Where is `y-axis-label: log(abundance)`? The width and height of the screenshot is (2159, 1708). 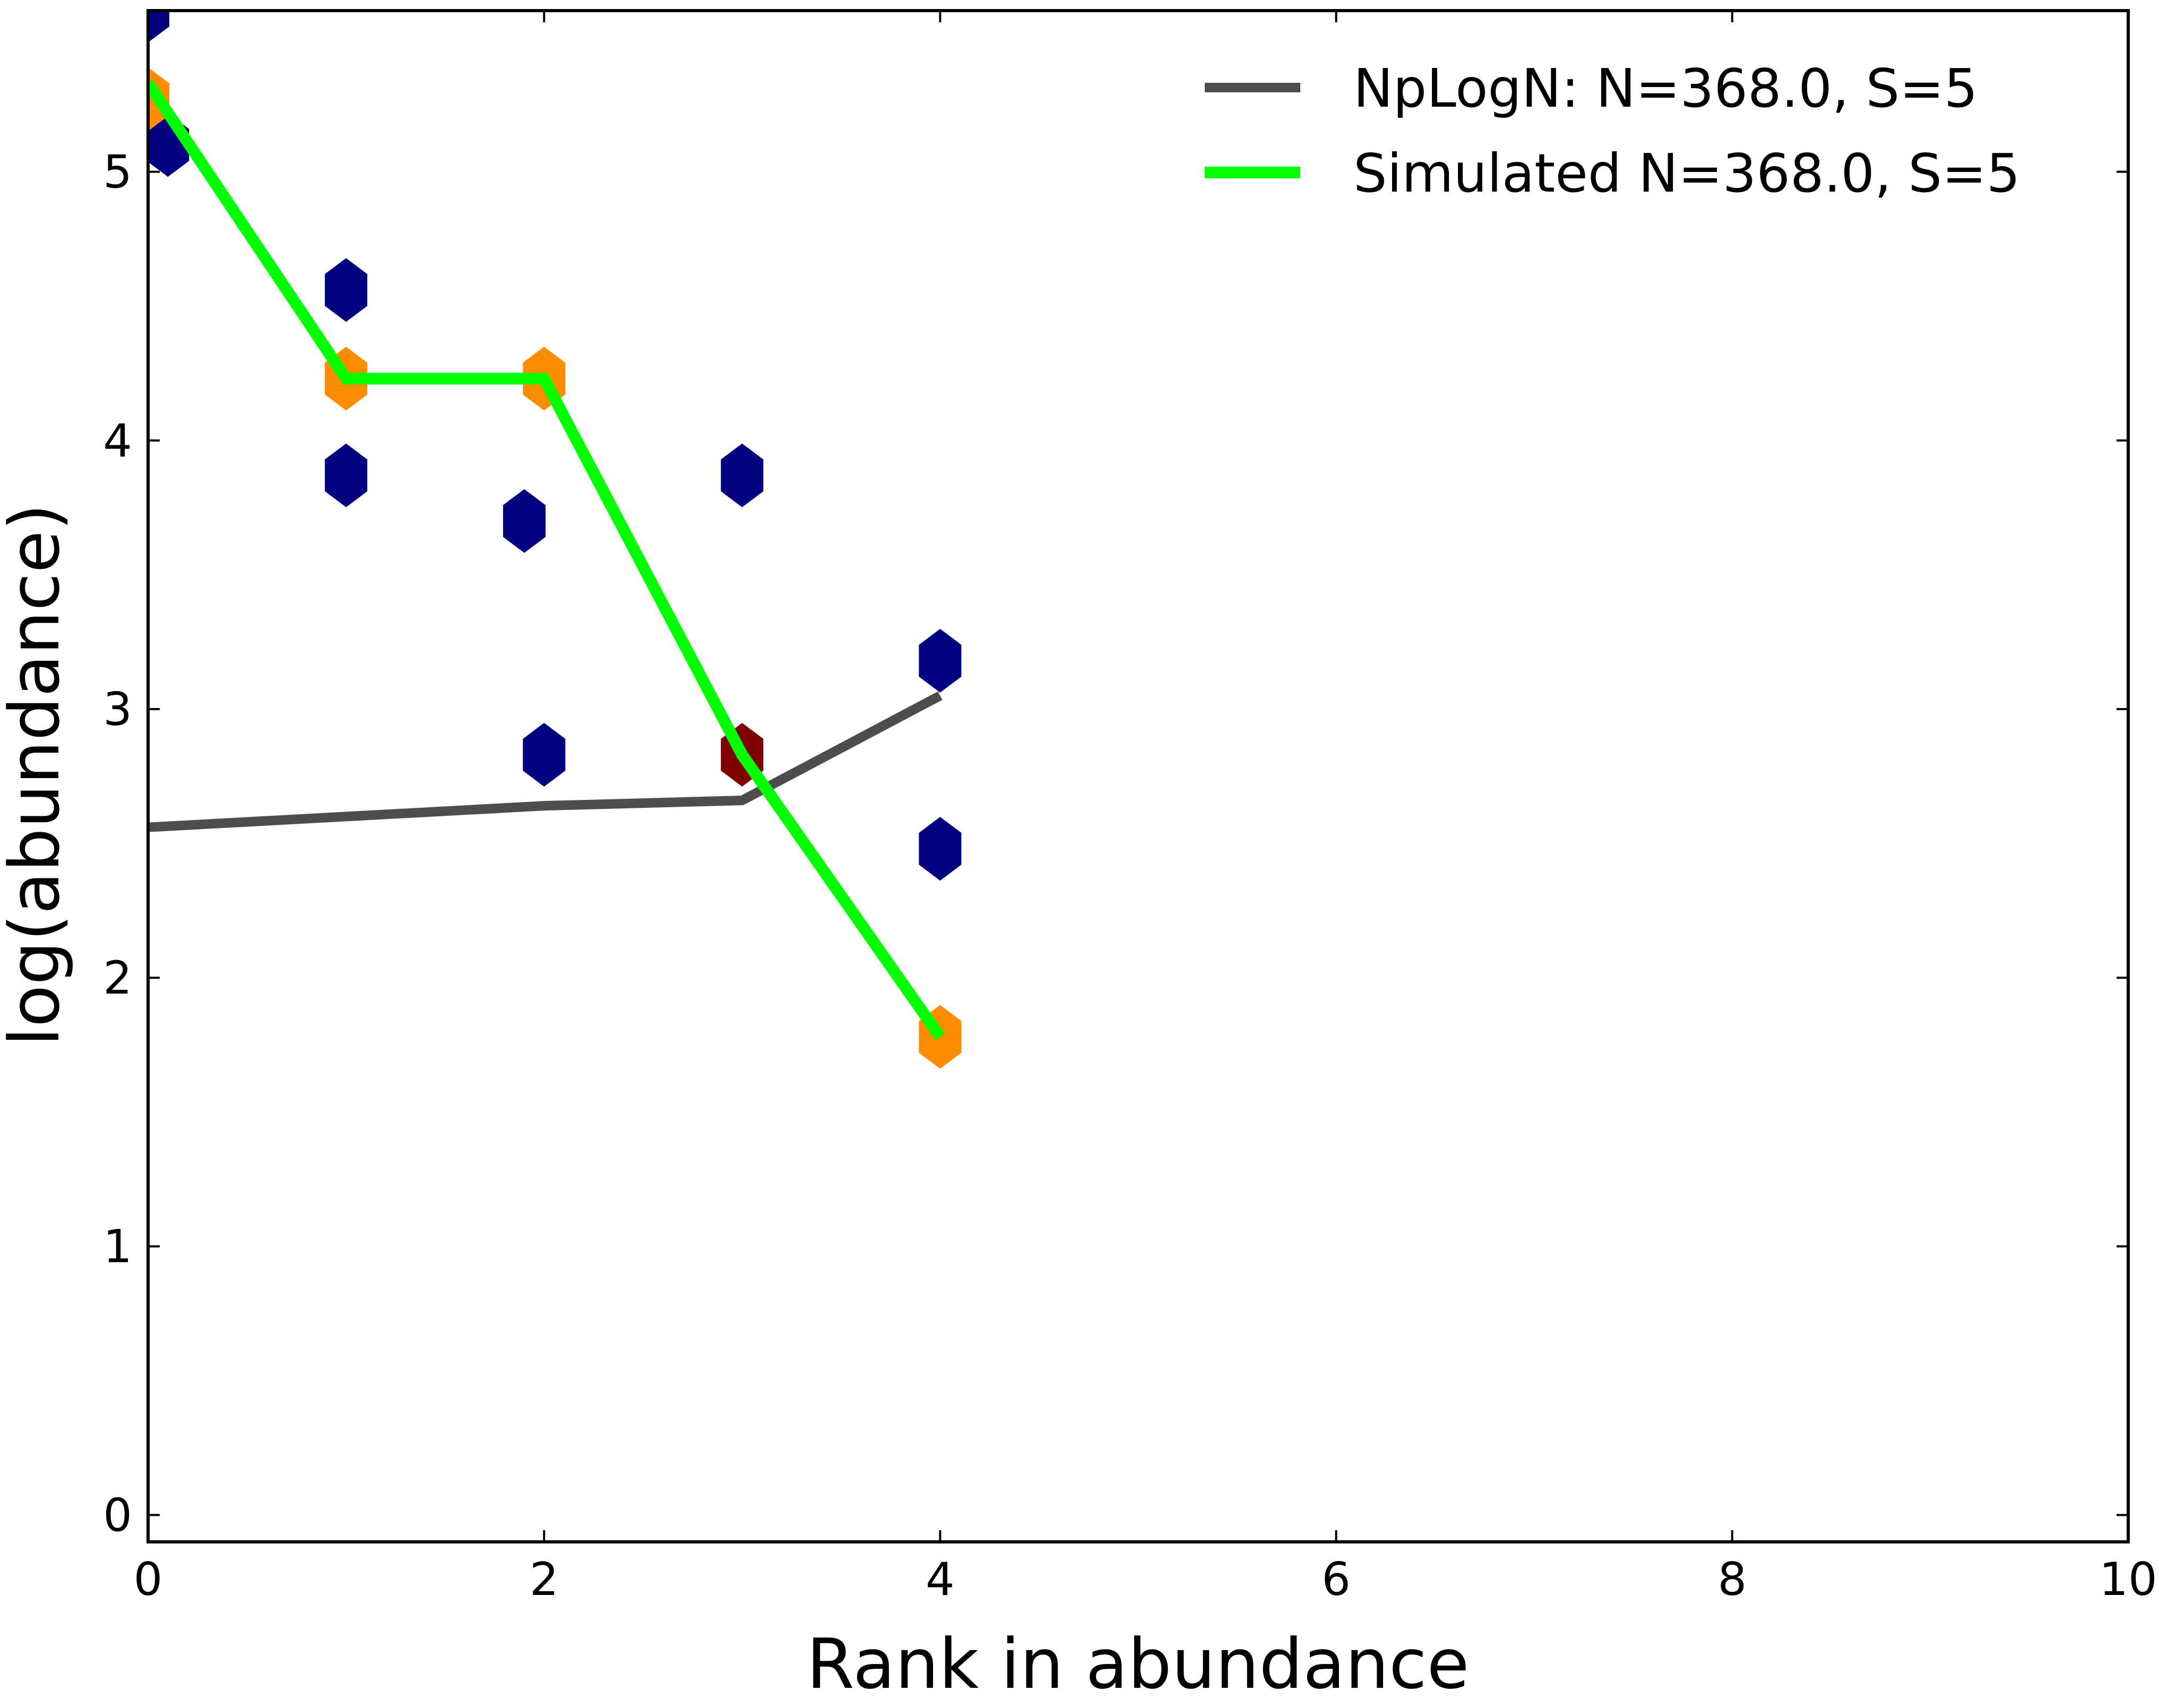
y-axis-label: log(abundance) is located at coordinates (37, 775).